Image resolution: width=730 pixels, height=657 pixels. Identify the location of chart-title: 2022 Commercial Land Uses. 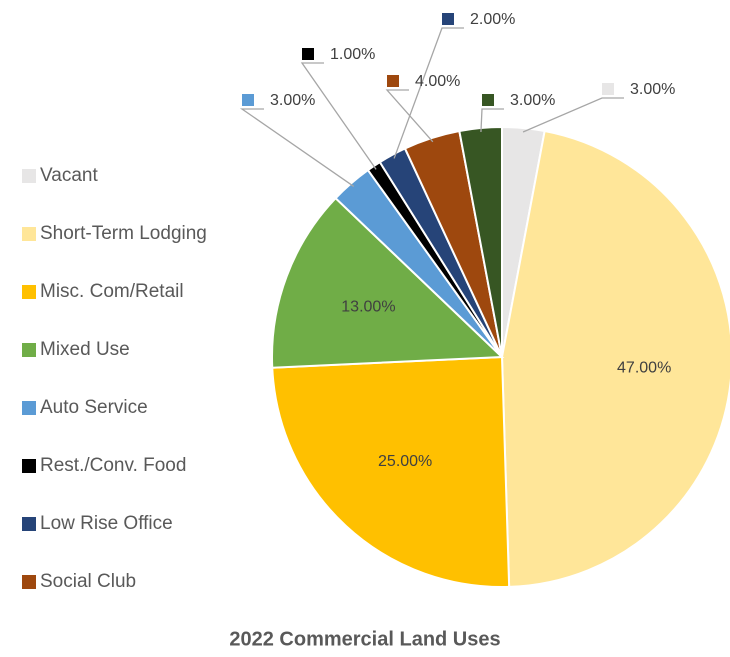
(364, 639).